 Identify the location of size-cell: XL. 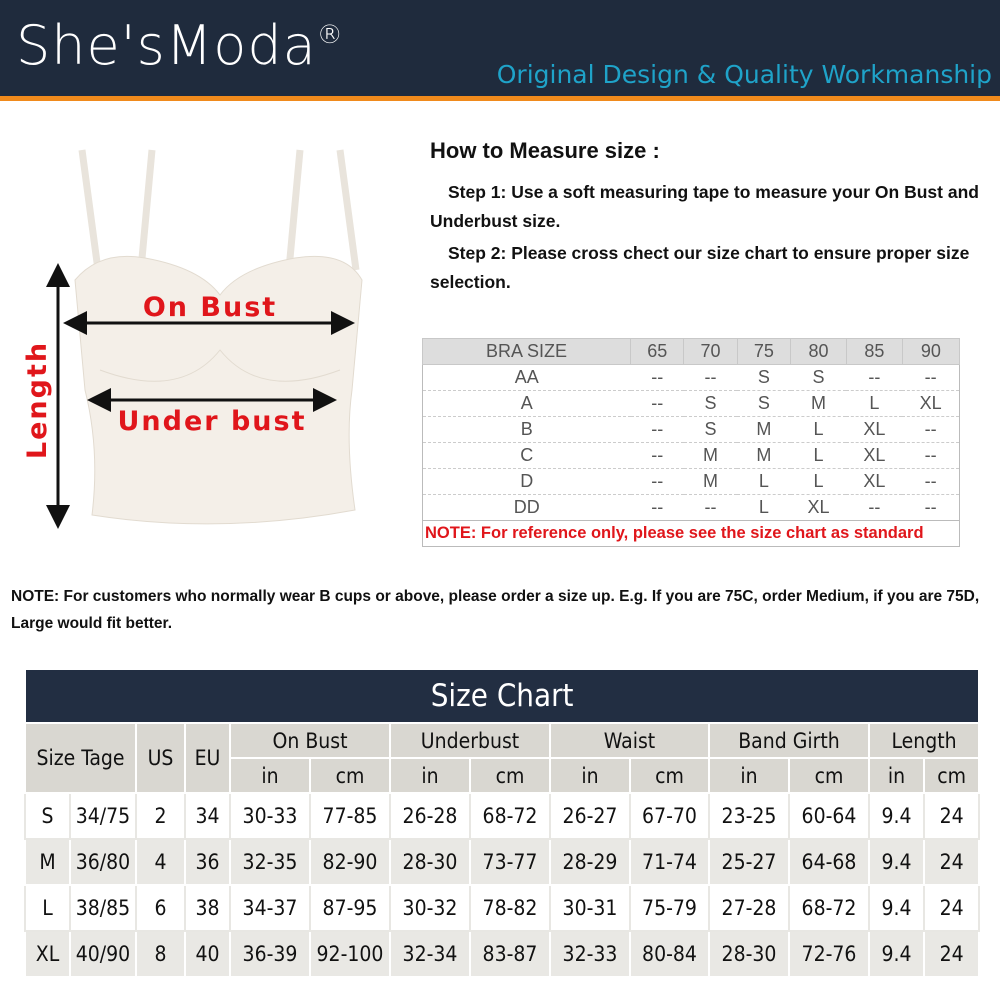
(47, 954).